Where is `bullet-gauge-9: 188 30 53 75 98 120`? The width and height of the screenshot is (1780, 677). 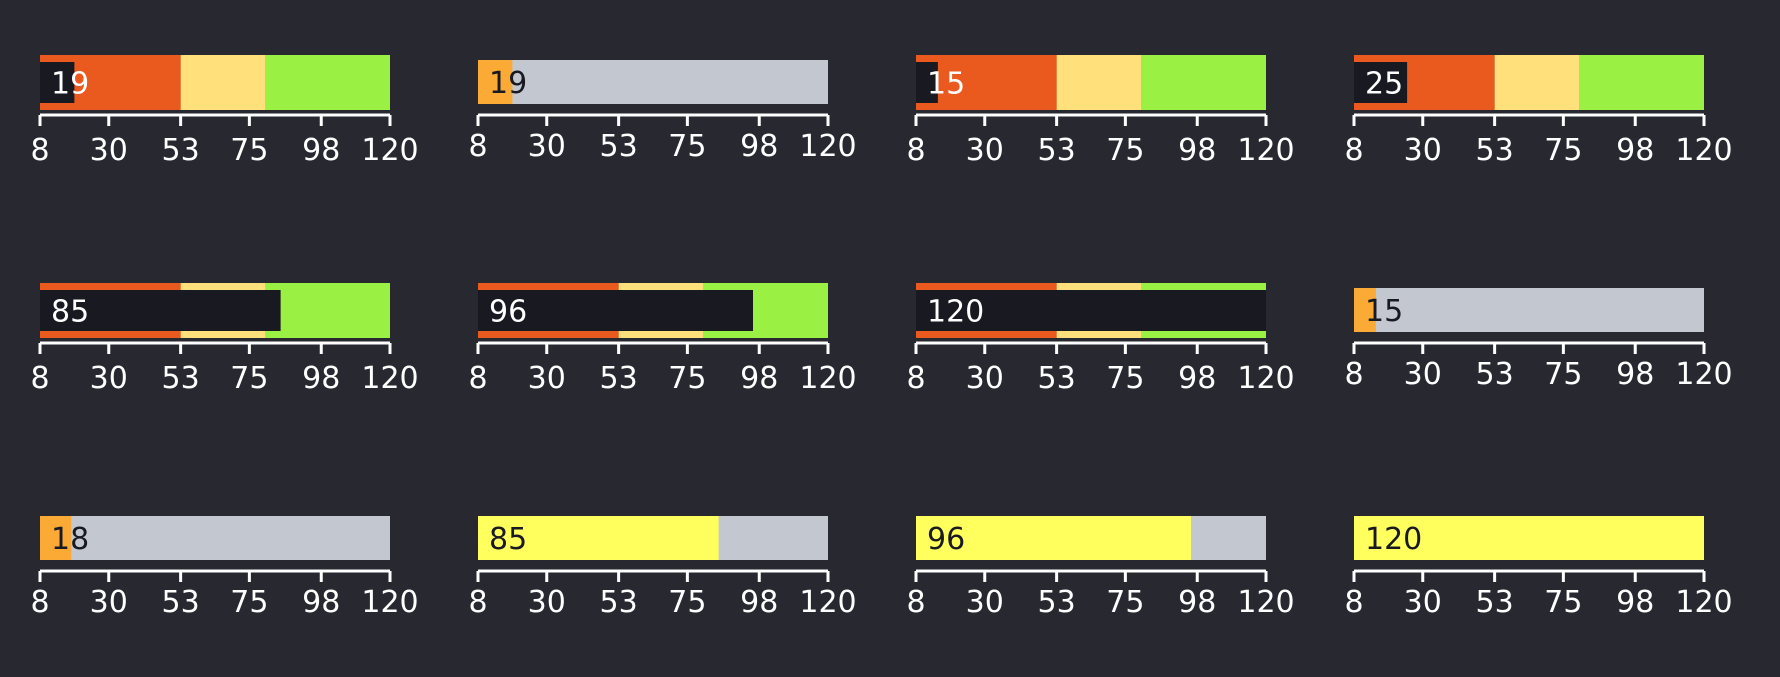
bullet-gauge-9: 188 30 53 75 98 120 is located at coordinates (224, 568).